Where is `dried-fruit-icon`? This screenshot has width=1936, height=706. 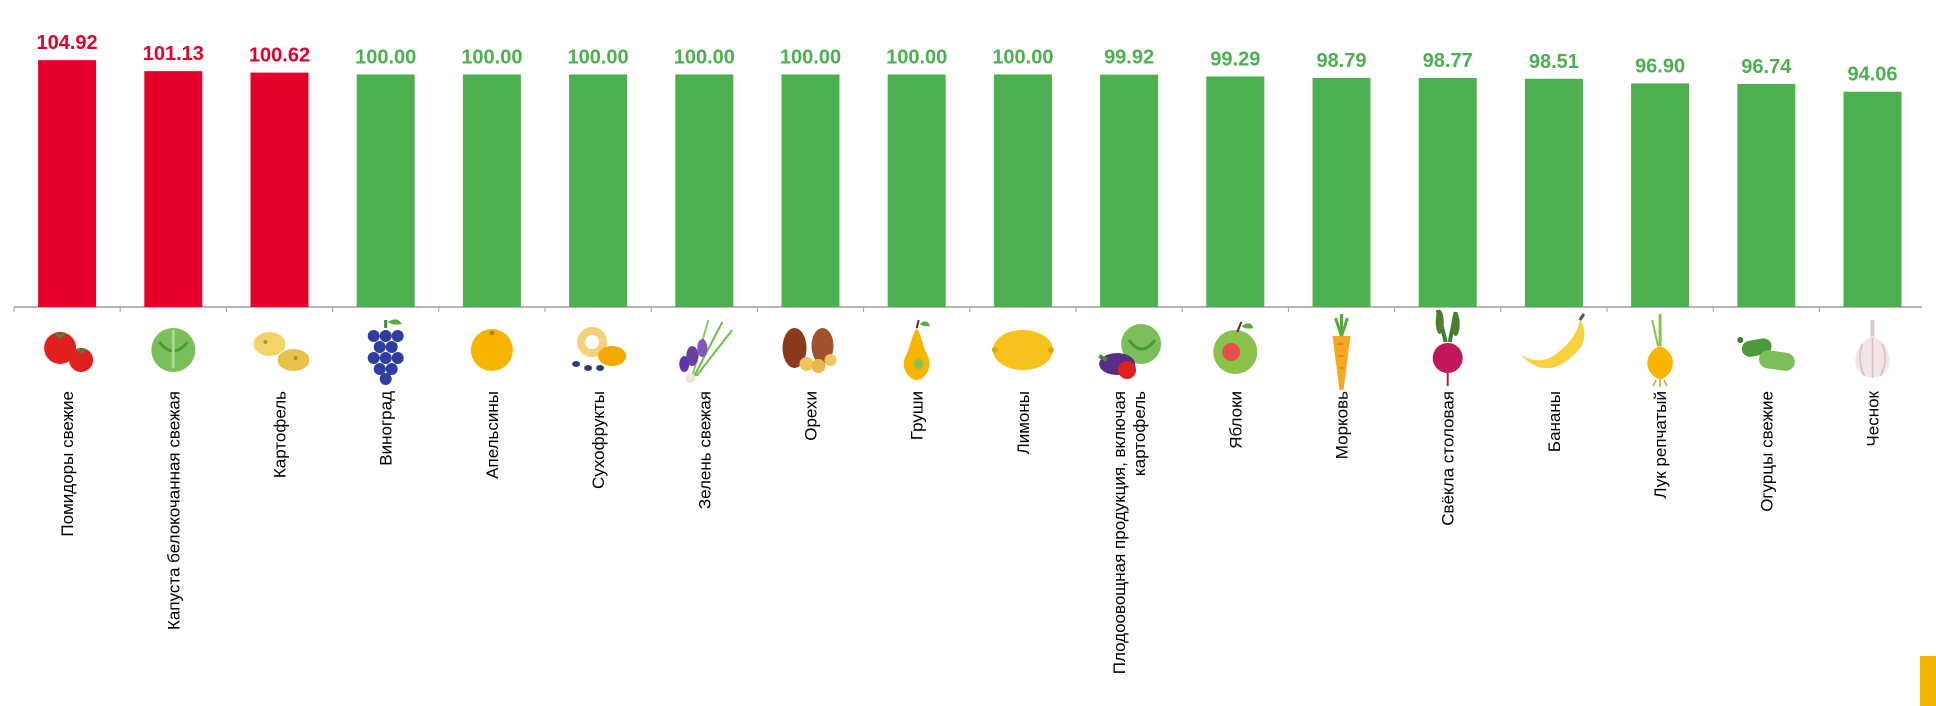 dried-fruit-icon is located at coordinates (599, 349).